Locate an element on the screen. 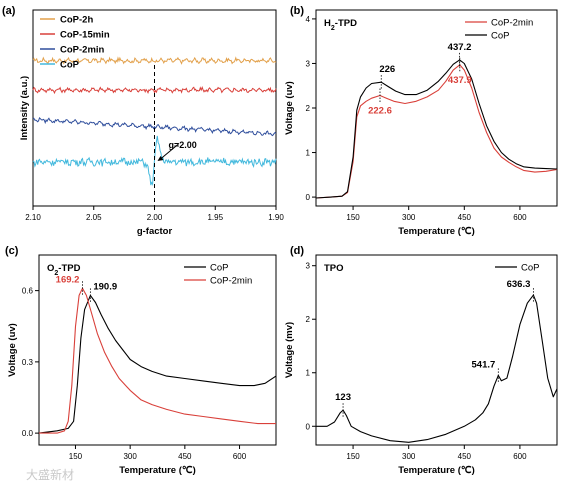 Image resolution: width=568 pixels, height=486 pixels. peak-label: 222.6 is located at coordinates (380, 111).